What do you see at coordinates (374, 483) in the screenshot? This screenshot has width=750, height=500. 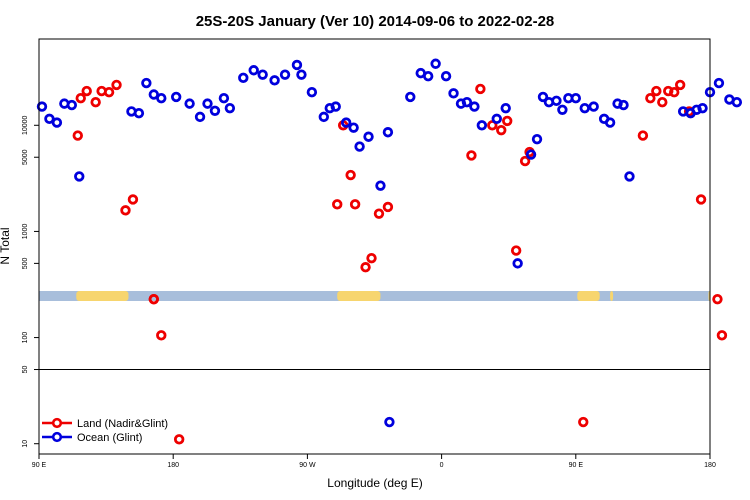 I see `x-axis-label: Longitude (deg E)` at bounding box center [374, 483].